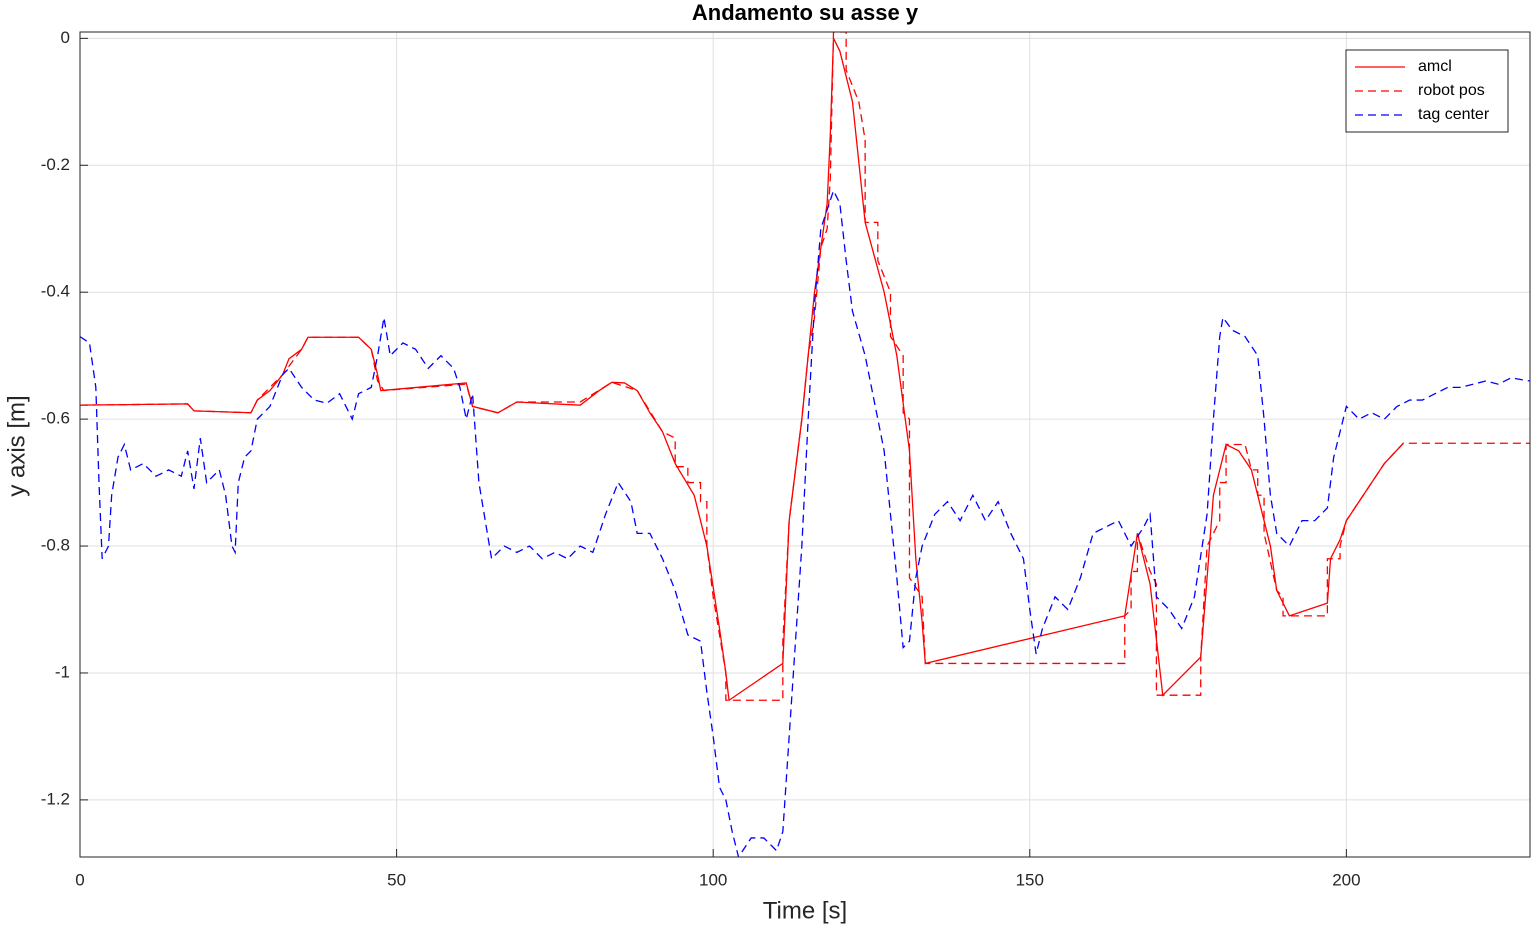 The height and width of the screenshot is (930, 1535). Describe the element at coordinates (1030, 879) in the screenshot. I see `x-tick-label: 150` at that location.